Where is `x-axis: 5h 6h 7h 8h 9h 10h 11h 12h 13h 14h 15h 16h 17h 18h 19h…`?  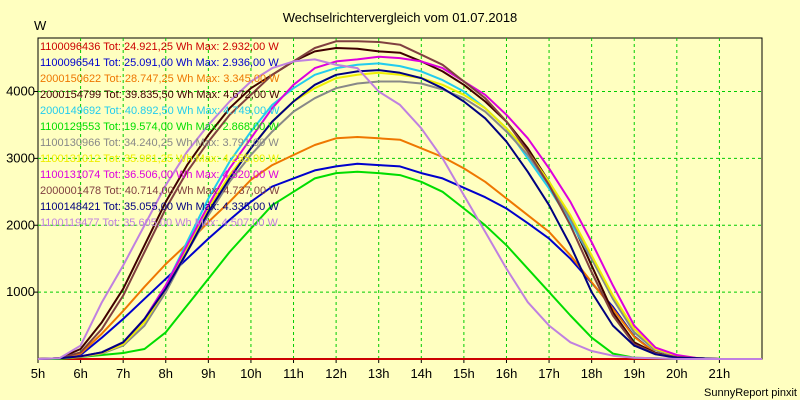 x-axis: 5h 6h 7h 8h 9h 10h 11h 12h 13h 14h 15h 16h 17h 18h 19h… is located at coordinates (380, 370).